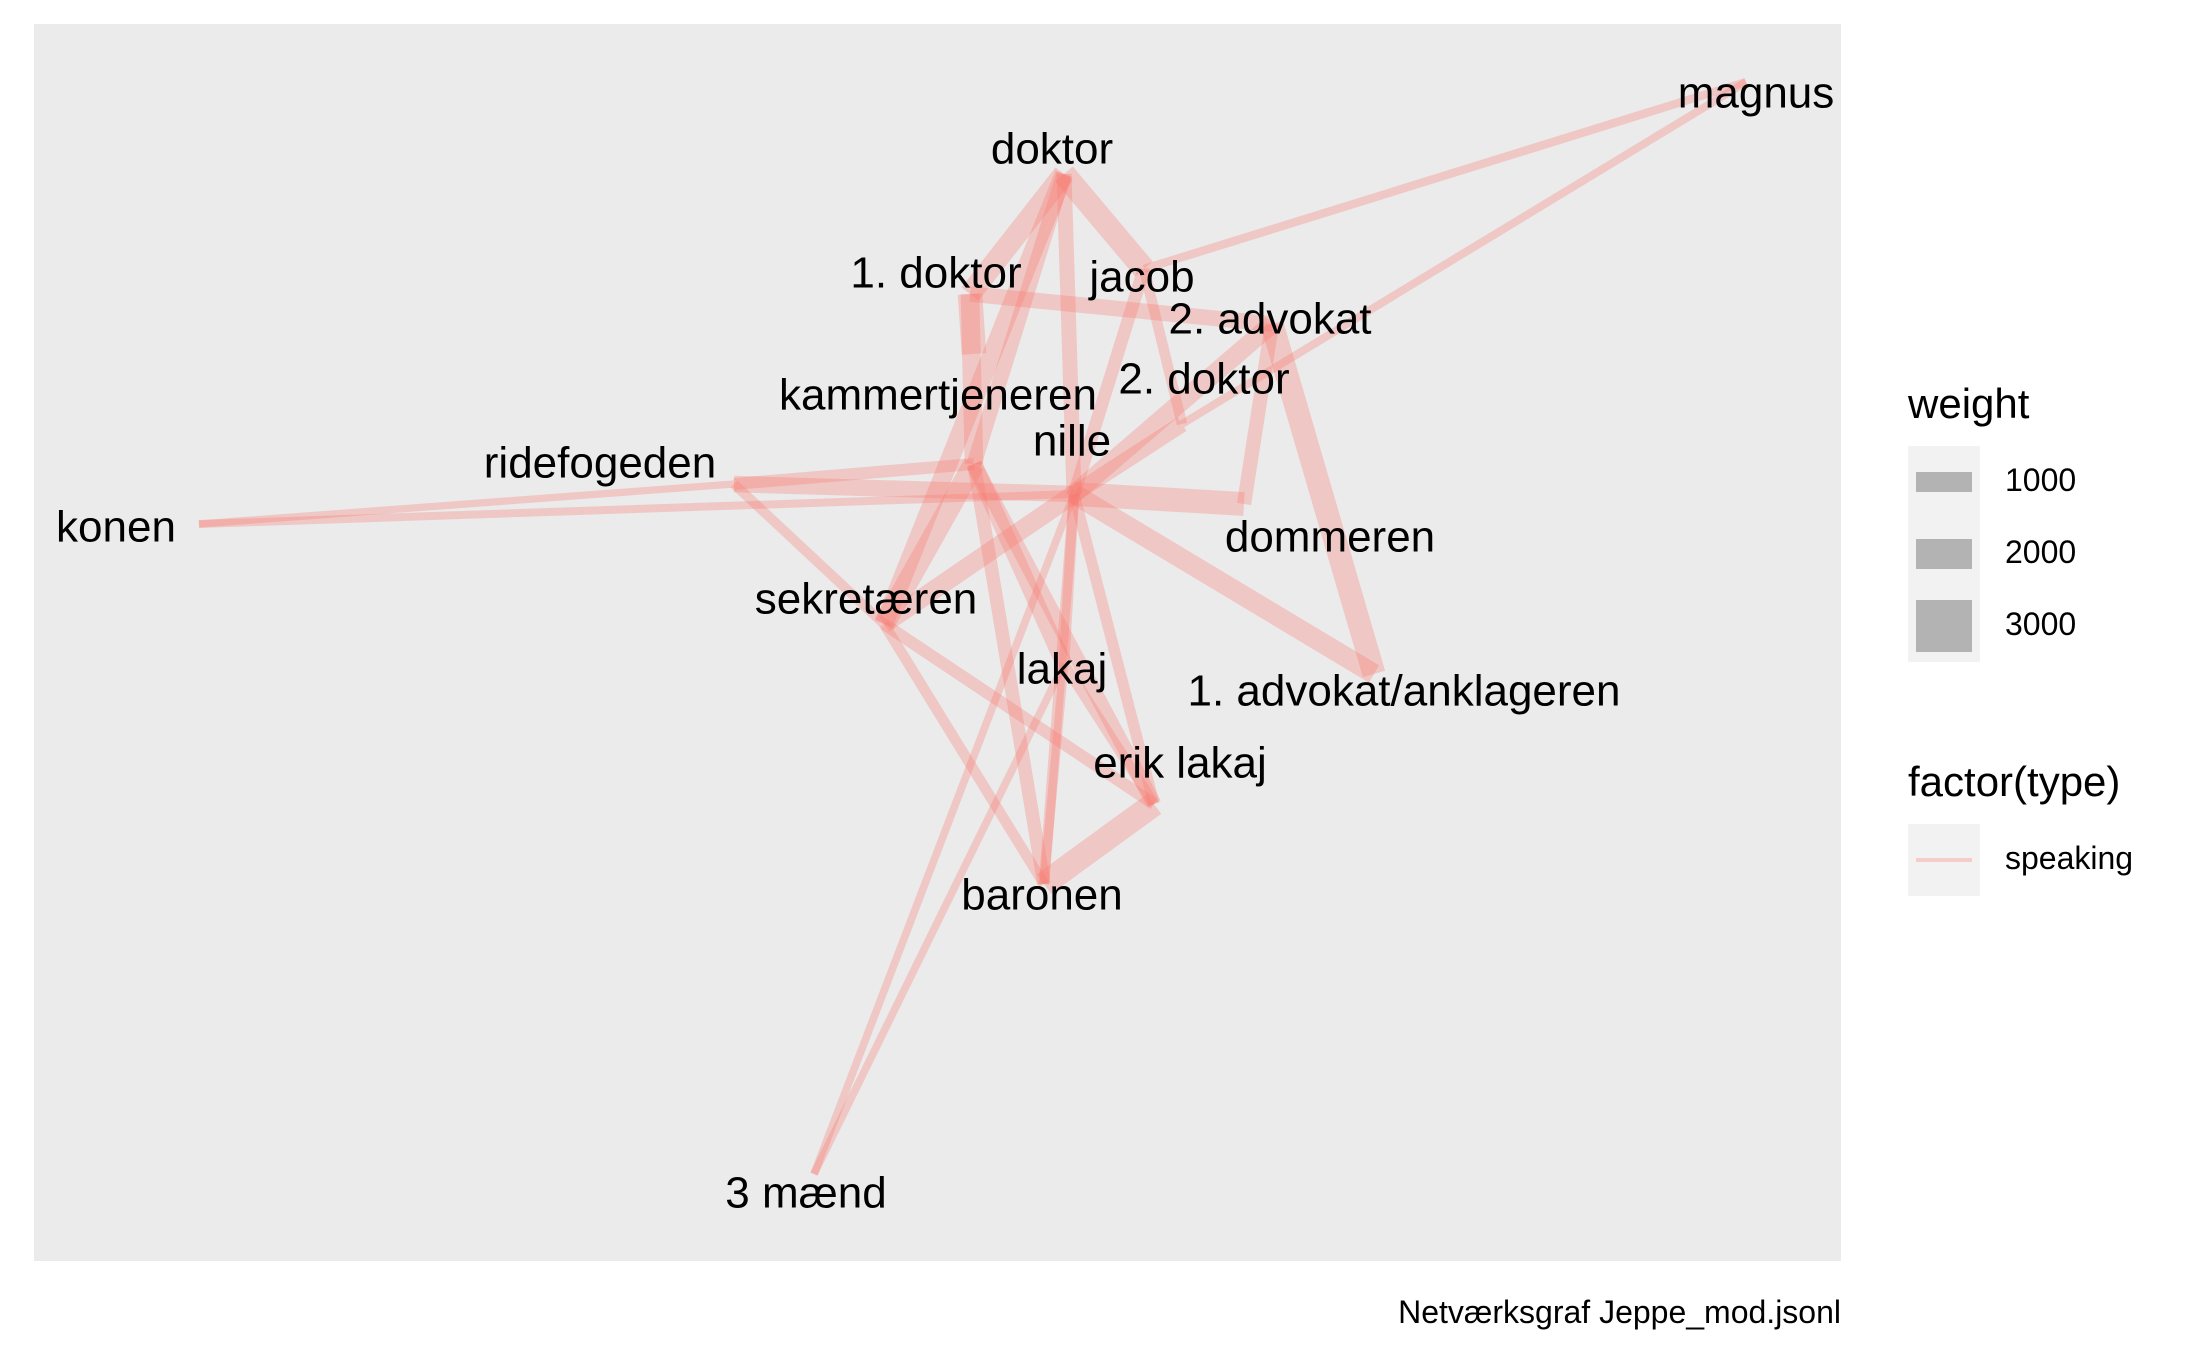  What do you see at coordinates (866, 599) in the screenshot?
I see `node-label-sekretaeren: sekretæren` at bounding box center [866, 599].